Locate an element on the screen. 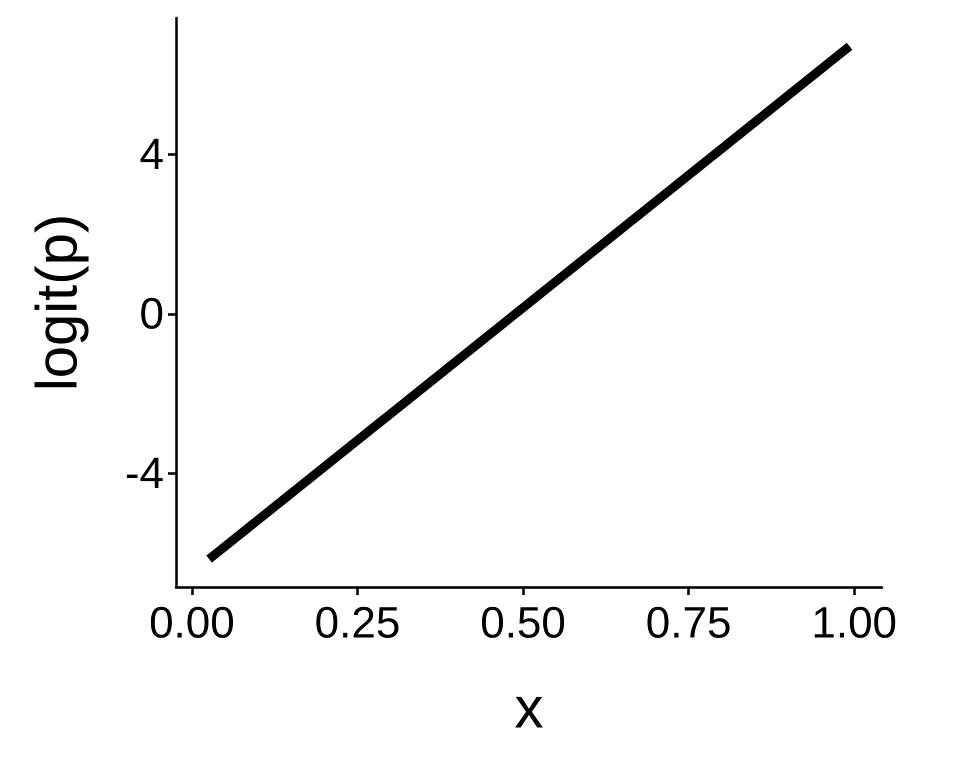 Image resolution: width=960 pixels, height=768 pixels. y-tick-label: -4 is located at coordinates (144, 473).